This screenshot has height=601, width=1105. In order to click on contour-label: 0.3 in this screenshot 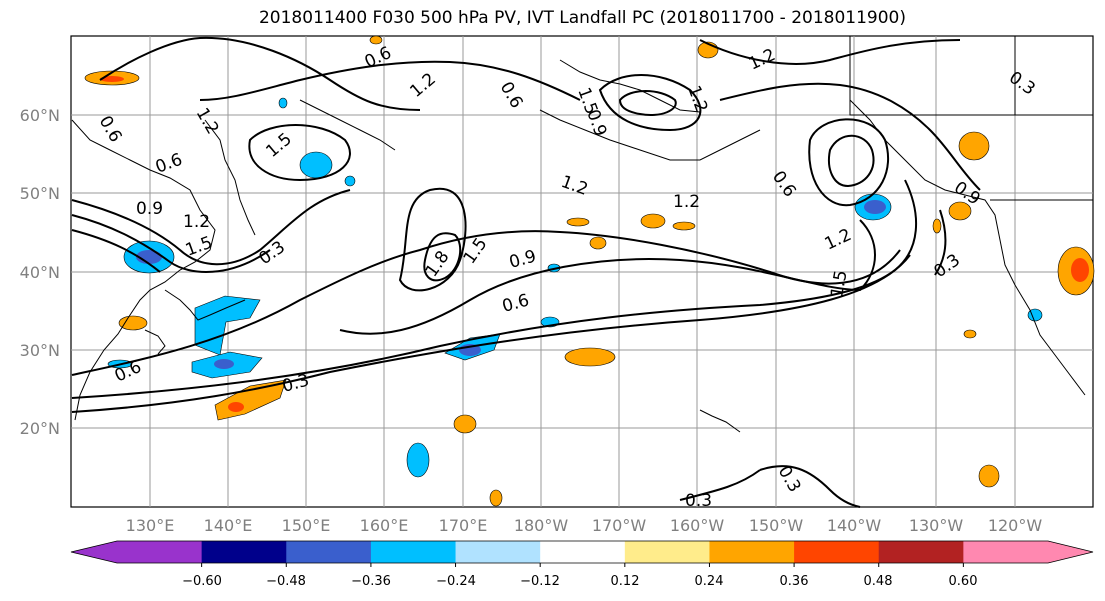, I will do `click(698, 501)`.